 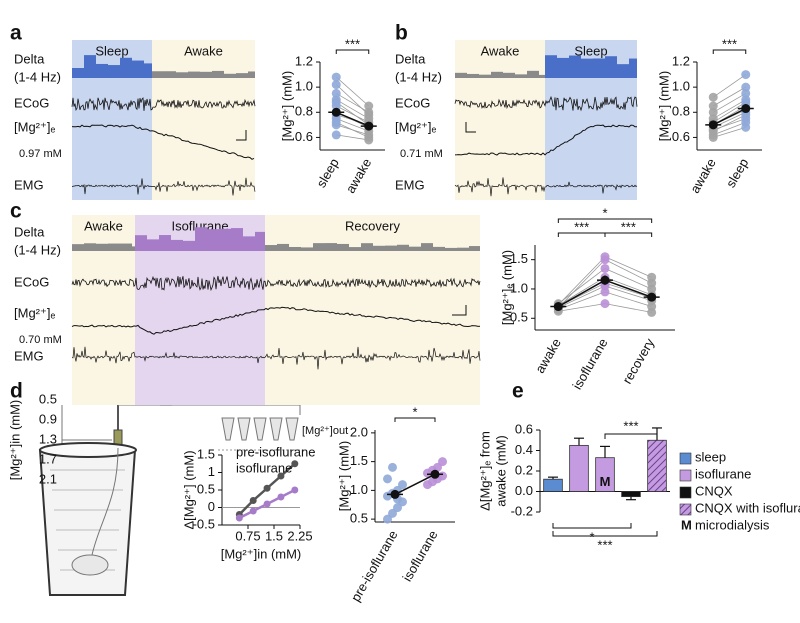 What do you see at coordinates (714, 490) in the screenshot?
I see `legend-label: CNQX` at bounding box center [714, 490].